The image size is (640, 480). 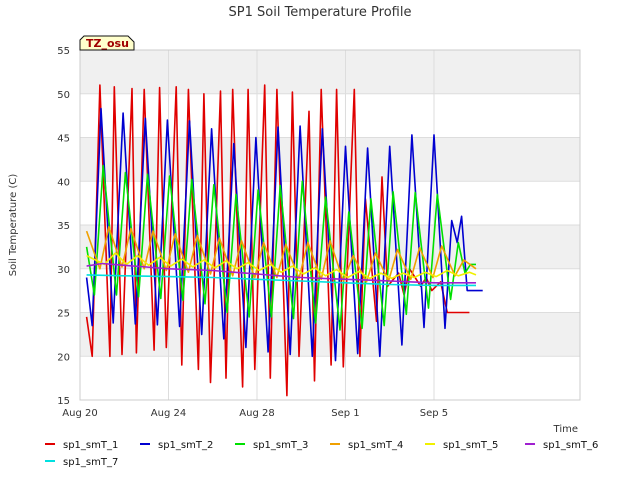 I want to click on y-tick-label: 25, so click(x=63, y=314).